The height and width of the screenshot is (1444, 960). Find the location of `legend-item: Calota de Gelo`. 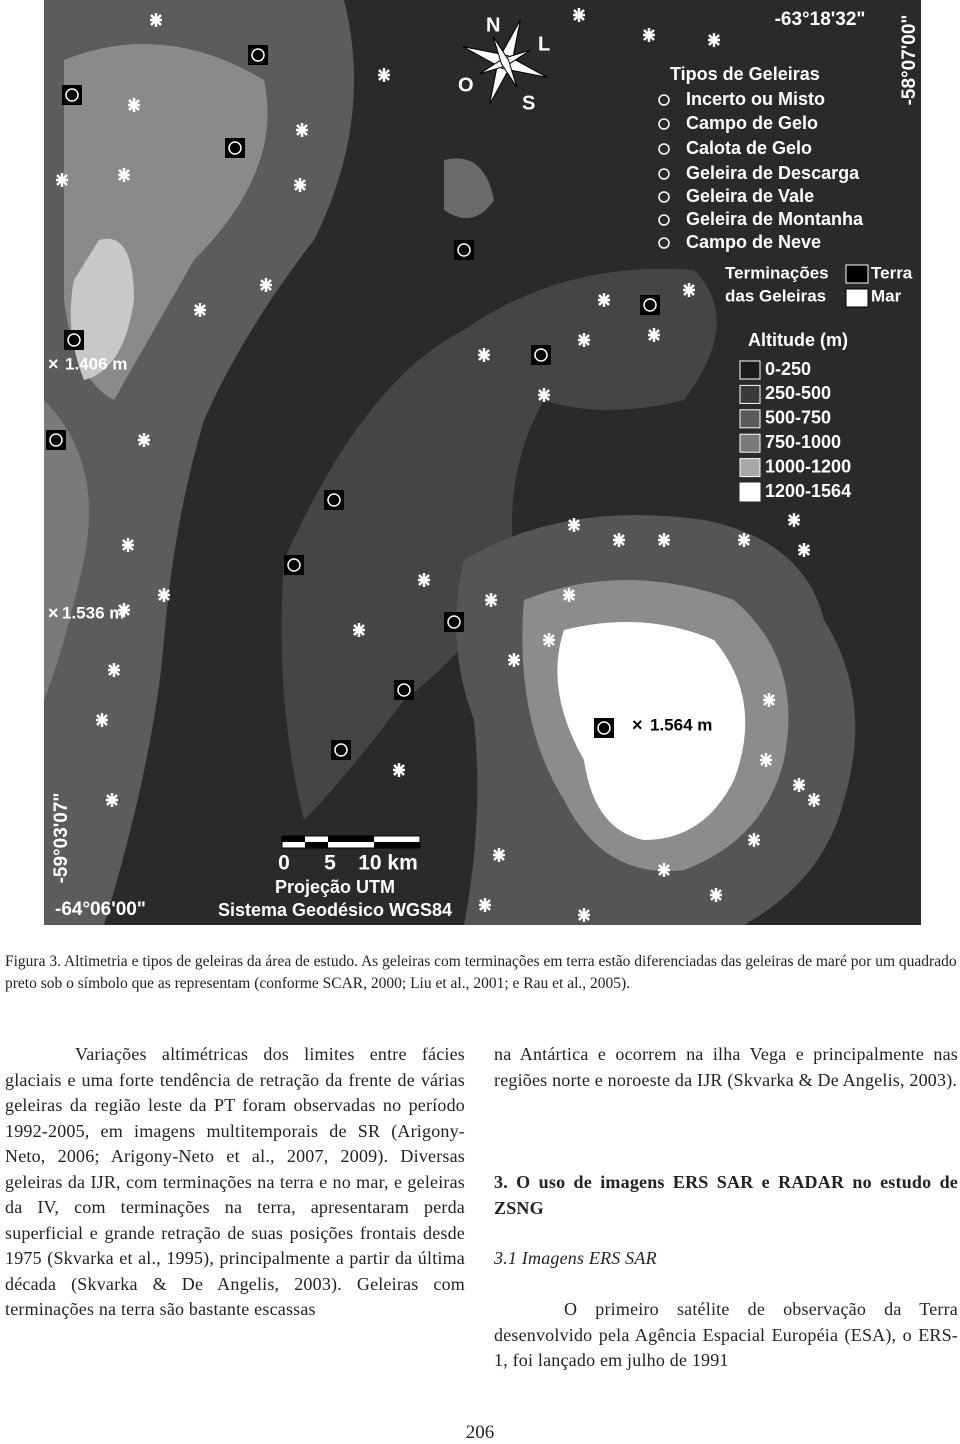

legend-item: Calota de Gelo is located at coordinates (749, 148).